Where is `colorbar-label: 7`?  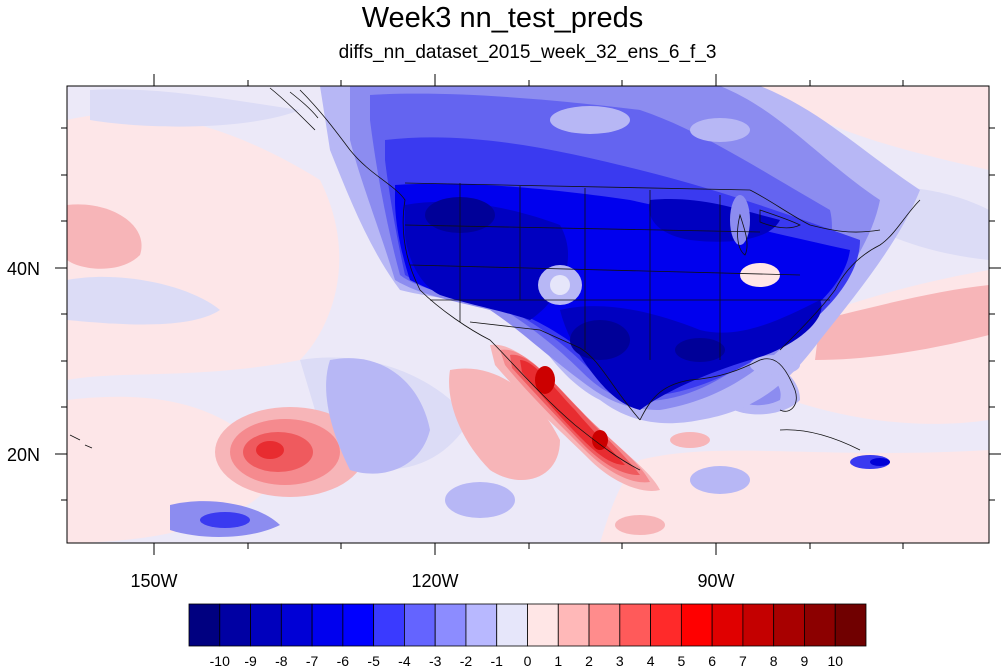
colorbar-label: 7 is located at coordinates (743, 661).